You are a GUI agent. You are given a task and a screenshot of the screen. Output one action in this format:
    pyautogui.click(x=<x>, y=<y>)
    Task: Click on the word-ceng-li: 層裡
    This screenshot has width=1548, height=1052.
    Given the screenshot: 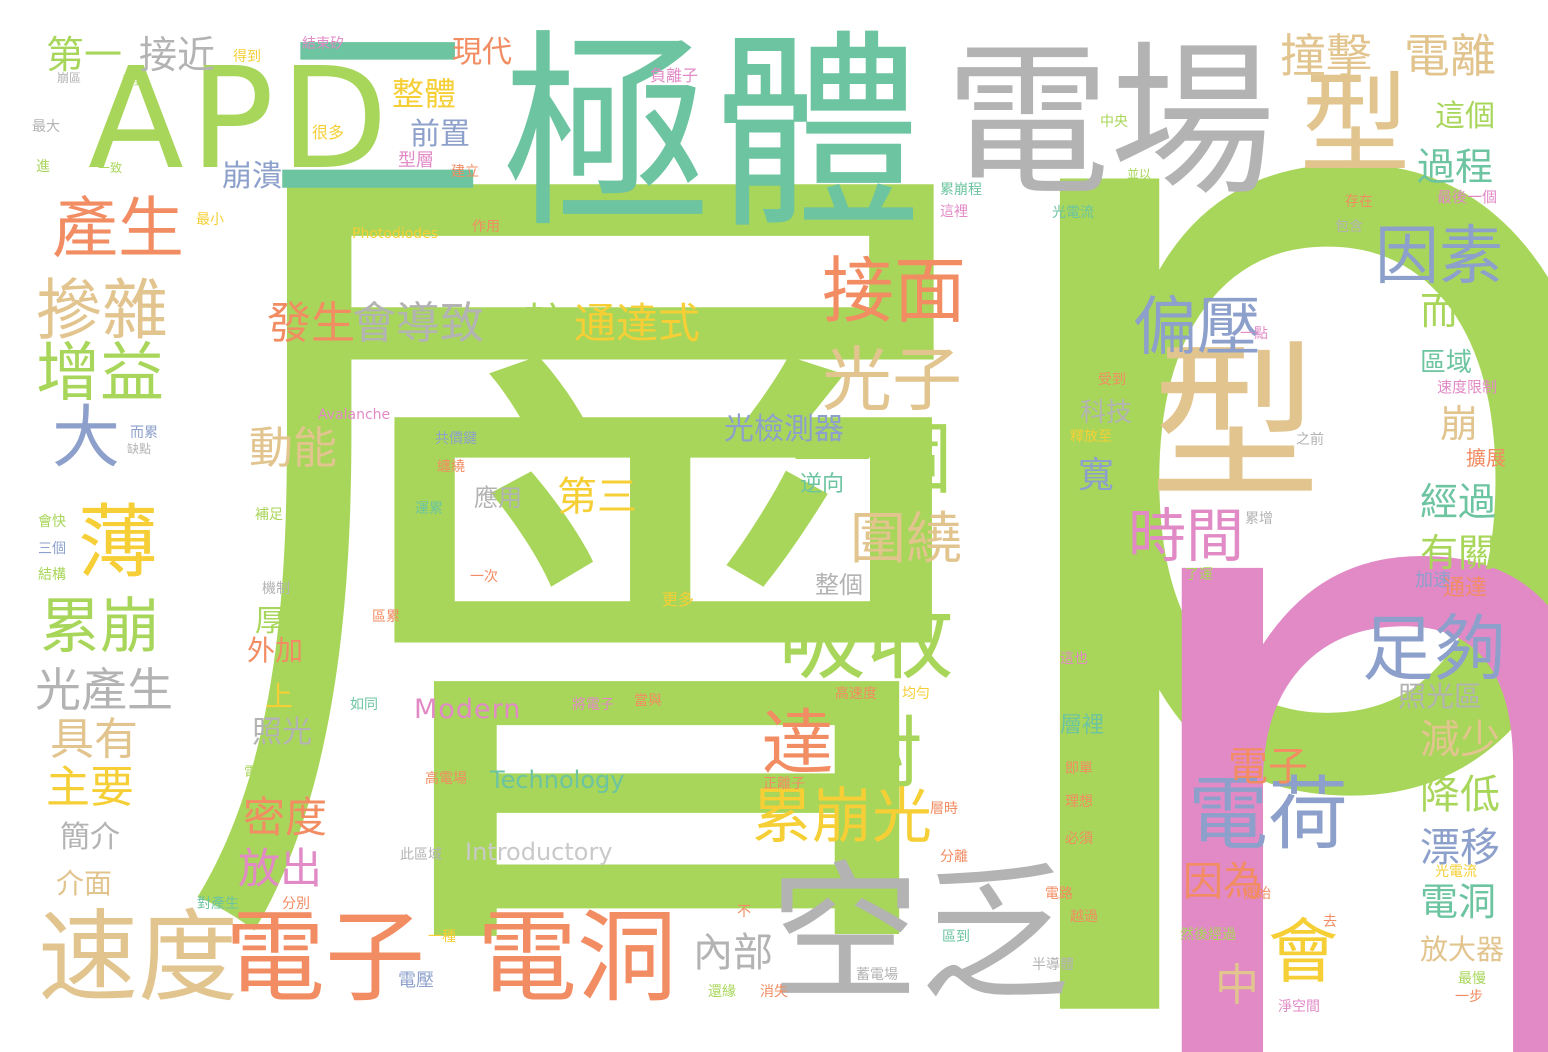 What is the action you would take?
    pyautogui.click(x=1082, y=725)
    